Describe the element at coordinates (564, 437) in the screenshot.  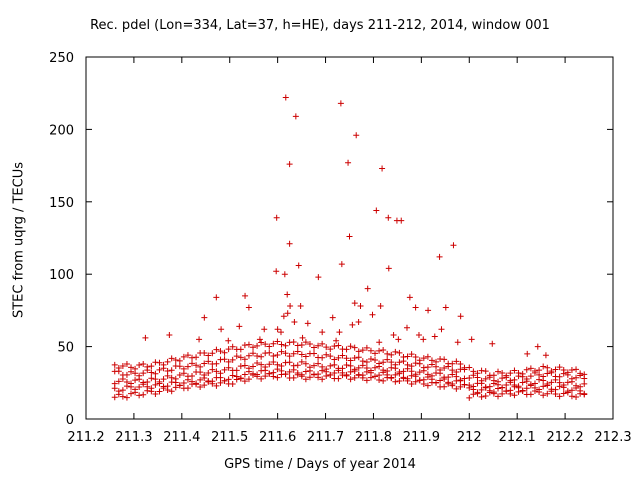
I see `x-tick-label: 212.2` at that location.